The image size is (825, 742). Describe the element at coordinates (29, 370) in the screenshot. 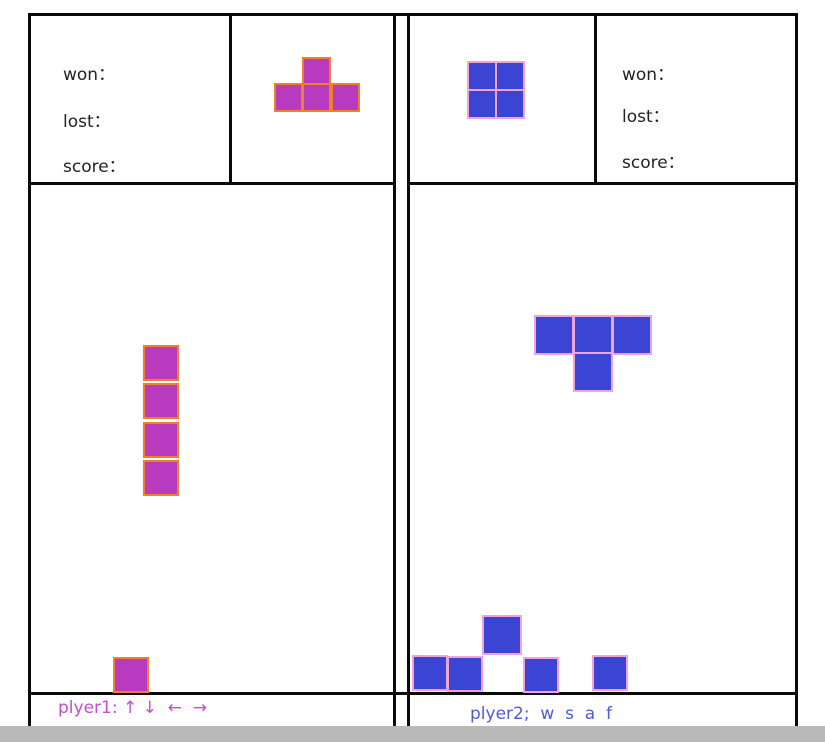

I see `frame-left-border` at that location.